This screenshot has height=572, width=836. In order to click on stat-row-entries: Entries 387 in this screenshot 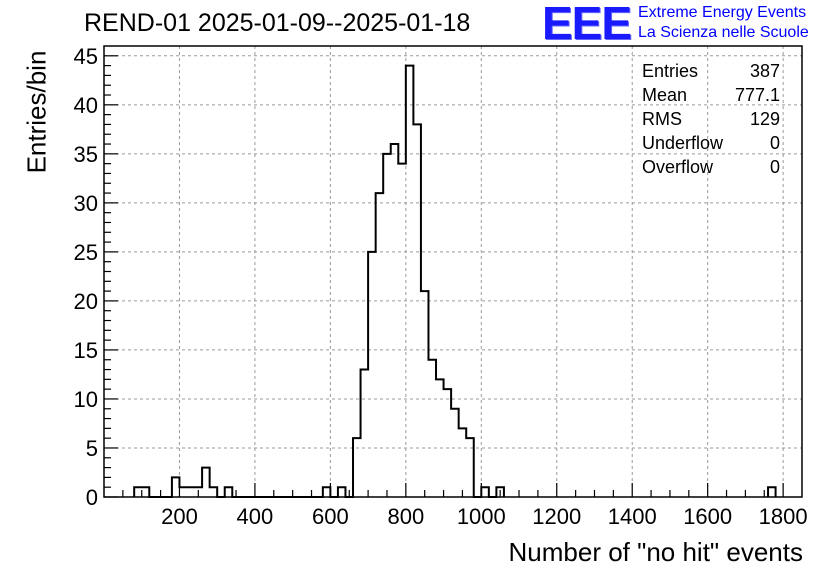, I will do `click(711, 72)`.